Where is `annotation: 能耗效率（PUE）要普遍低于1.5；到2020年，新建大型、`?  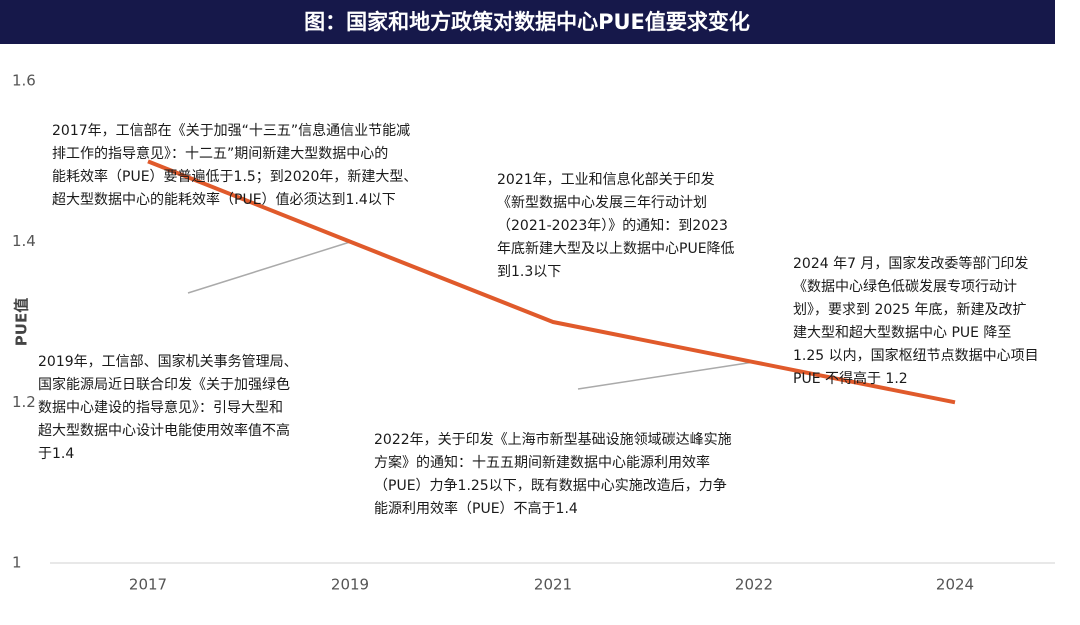 annotation: 能耗效率（PUE）要普遍低于1.5；到2020年，新建大型、 is located at coordinates (234, 176).